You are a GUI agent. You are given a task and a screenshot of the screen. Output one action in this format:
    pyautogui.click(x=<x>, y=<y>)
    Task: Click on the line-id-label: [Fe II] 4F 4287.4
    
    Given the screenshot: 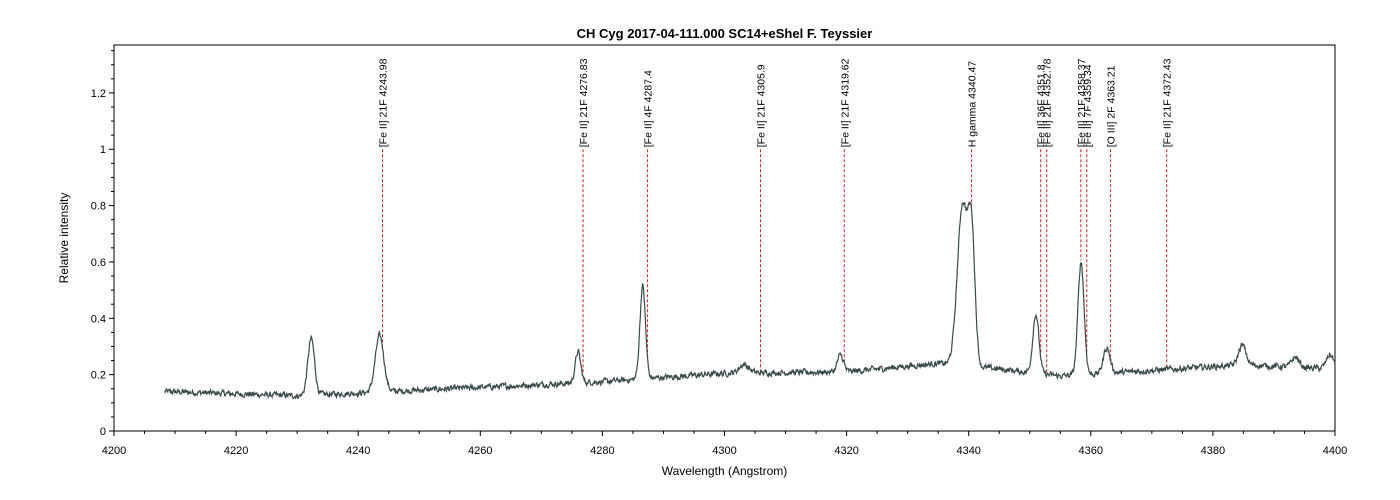 What is the action you would take?
    pyautogui.click(x=649, y=108)
    